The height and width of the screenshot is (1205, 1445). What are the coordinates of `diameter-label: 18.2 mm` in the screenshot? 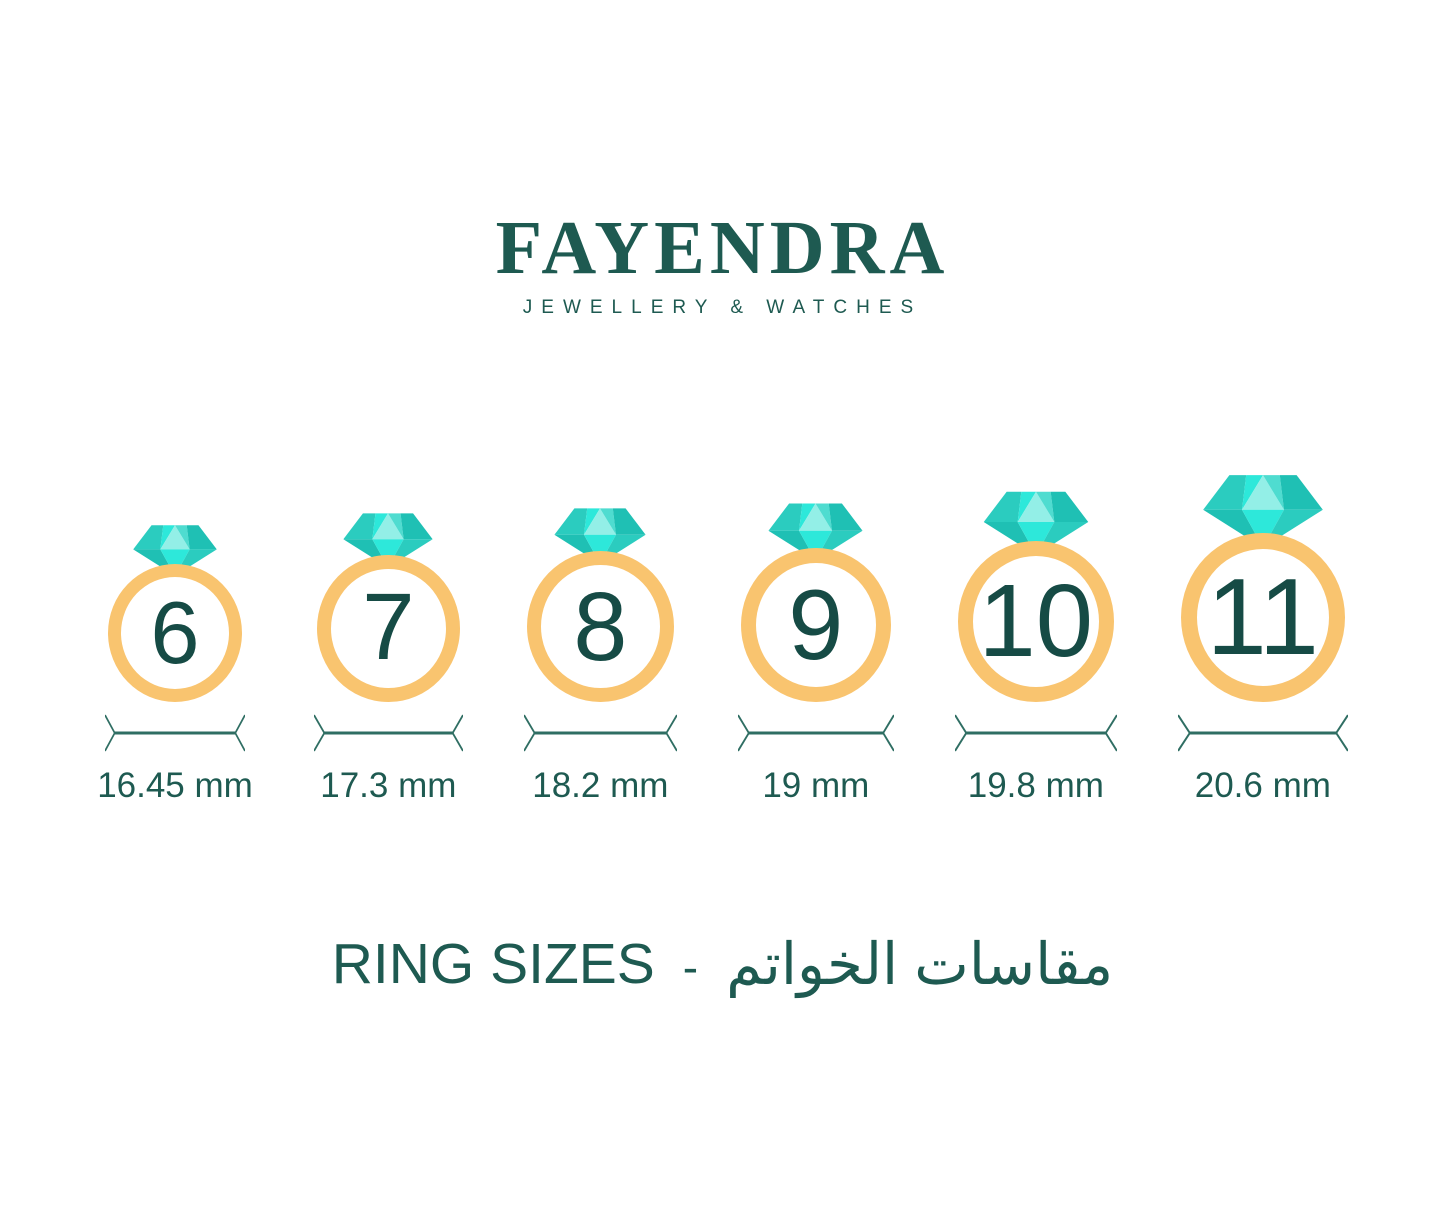 It's located at (600, 785).